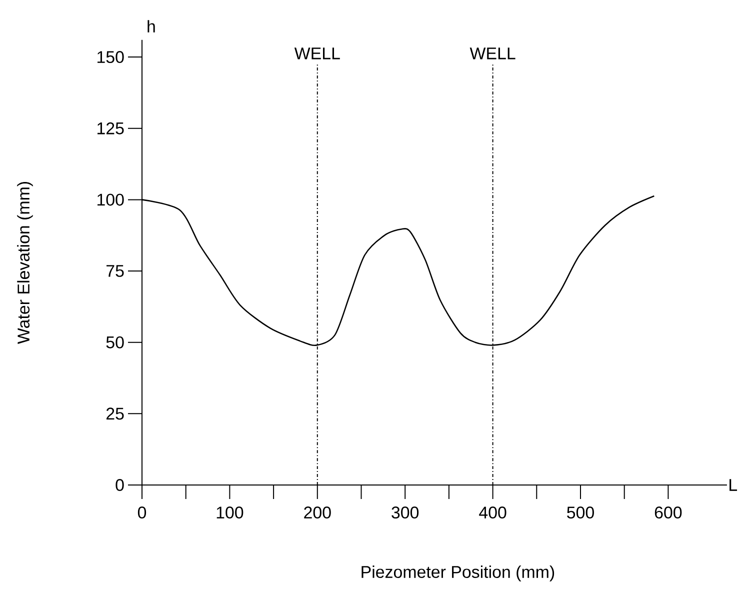  What do you see at coordinates (111, 128) in the screenshot?
I see `y-tick-label: 125` at bounding box center [111, 128].